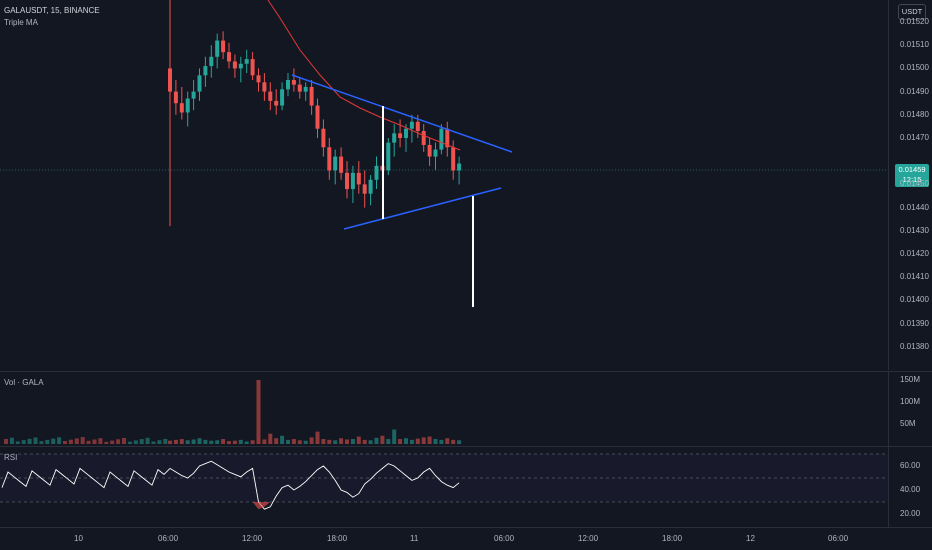 The image size is (932, 550). What do you see at coordinates (402, 113) in the screenshot?
I see `upper-trend-line` at bounding box center [402, 113].